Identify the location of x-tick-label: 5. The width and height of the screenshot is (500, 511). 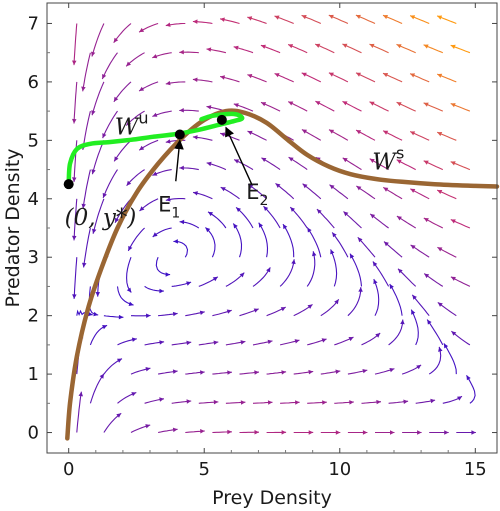
(204, 469).